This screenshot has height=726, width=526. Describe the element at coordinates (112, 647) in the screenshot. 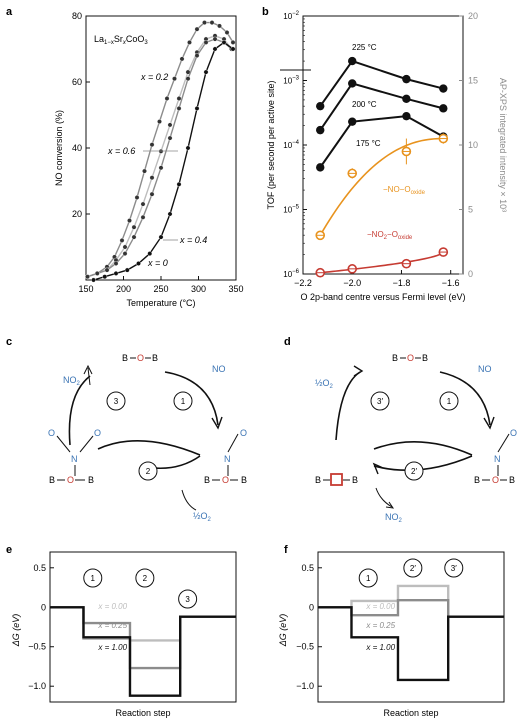

I see `energy_e-series-label: x = 1.00` at that location.